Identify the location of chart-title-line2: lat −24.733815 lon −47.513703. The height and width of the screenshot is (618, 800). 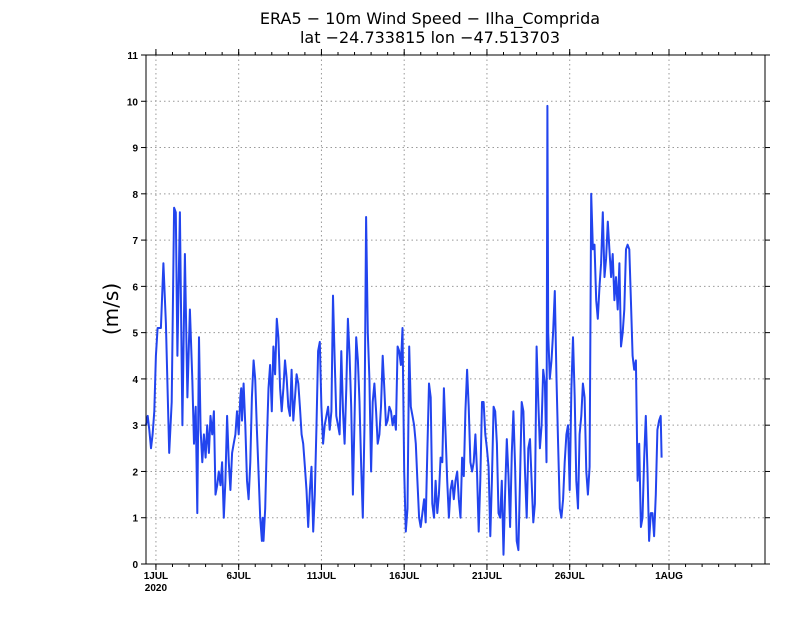
(430, 37).